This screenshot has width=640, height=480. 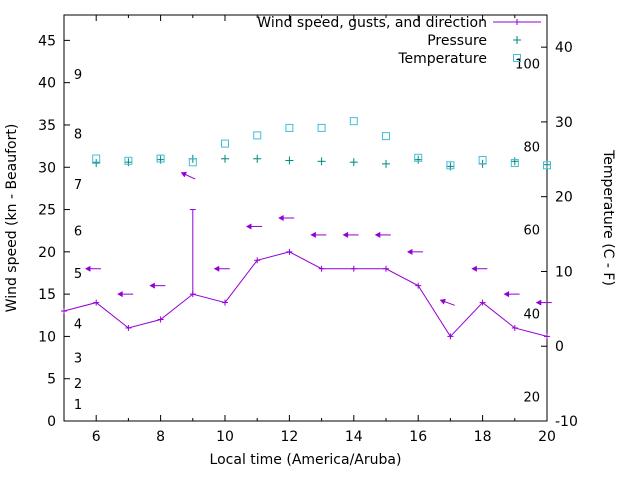 I want to click on right-tick-label: 10, so click(x=564, y=272).